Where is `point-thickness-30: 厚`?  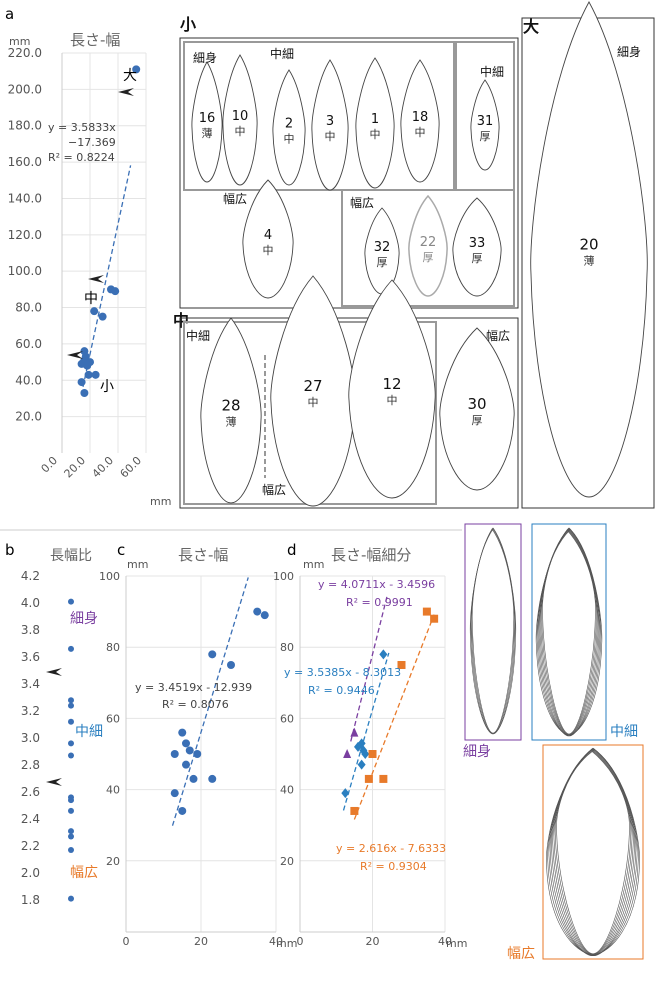
point-thickness-30: 厚 is located at coordinates (477, 420).